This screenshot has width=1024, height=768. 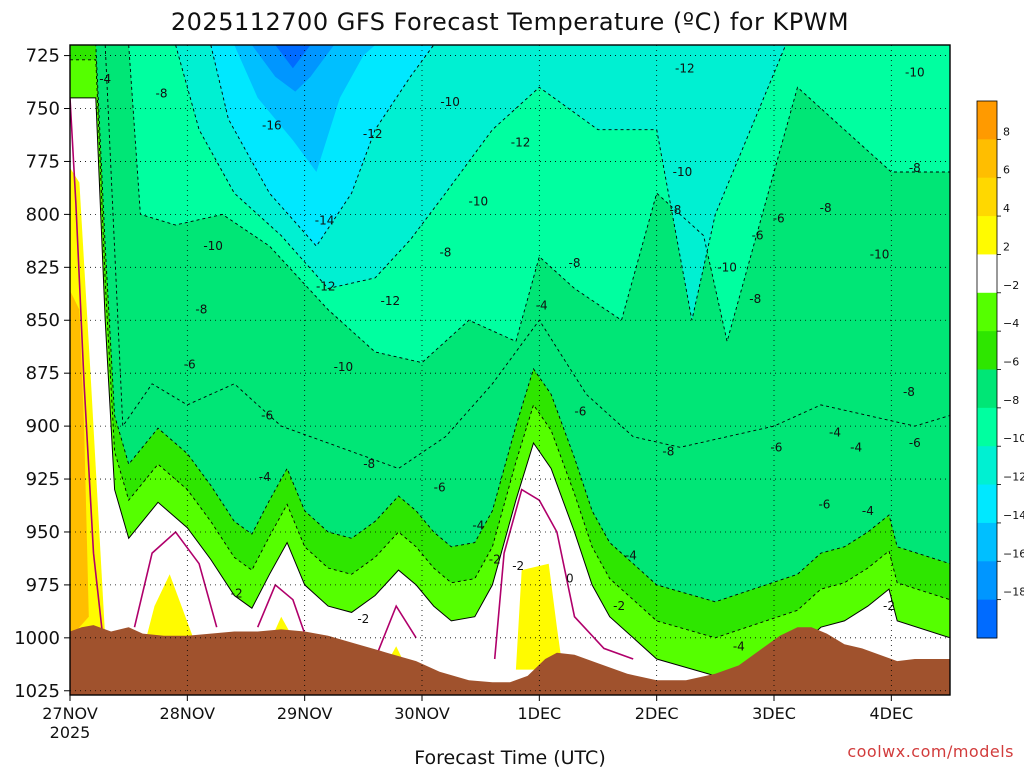 I want to click on y-tick-label: 875, so click(x=43, y=373).